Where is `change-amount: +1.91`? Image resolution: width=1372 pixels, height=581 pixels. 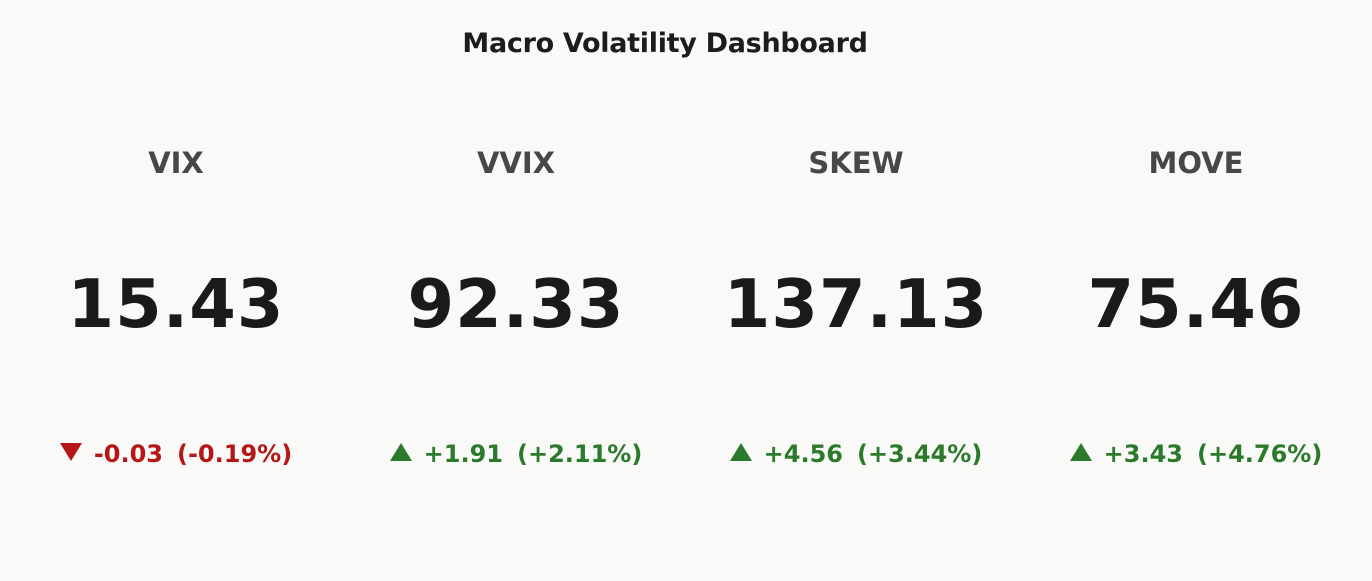
change-amount: +1.91 is located at coordinates (463, 454).